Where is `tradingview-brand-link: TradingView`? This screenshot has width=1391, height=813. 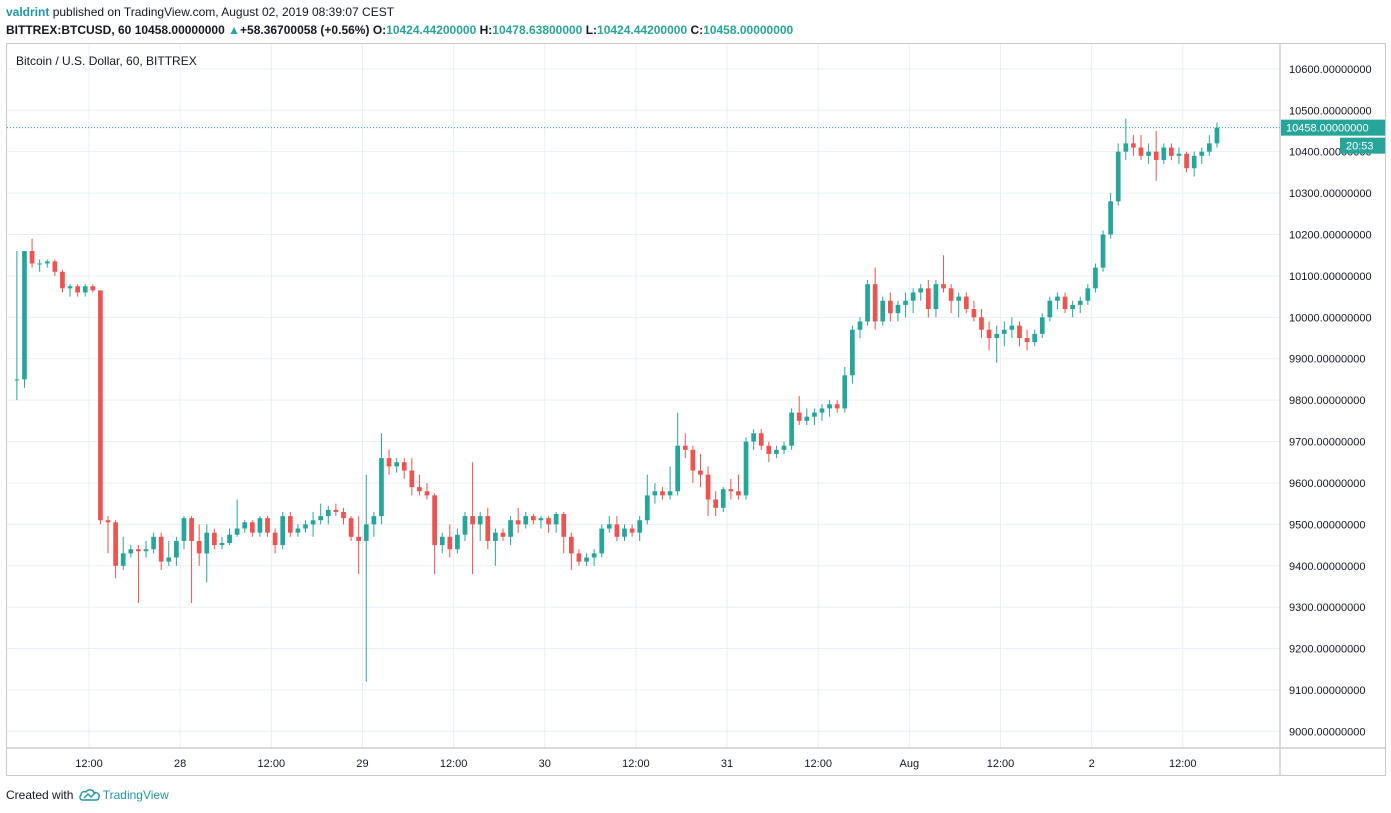
tradingview-brand-link: TradingView is located at coordinates (135, 795).